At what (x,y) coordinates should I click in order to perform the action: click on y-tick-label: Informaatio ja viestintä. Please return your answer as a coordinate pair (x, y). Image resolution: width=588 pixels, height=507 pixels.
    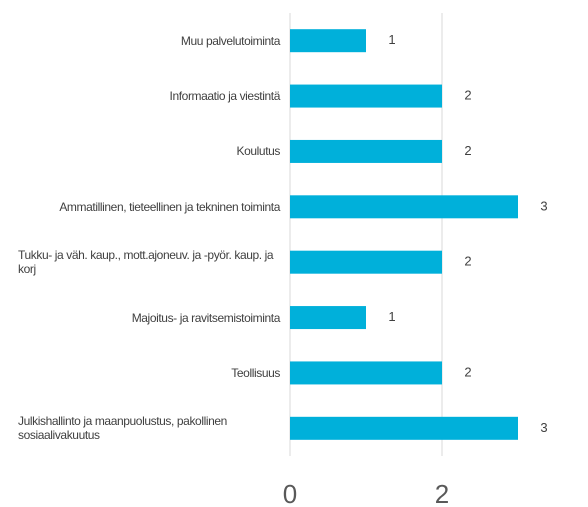
    Looking at the image, I should click on (145, 96).